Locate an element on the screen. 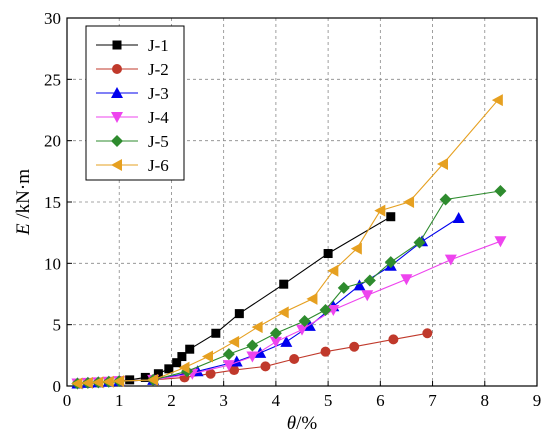 The height and width of the screenshot is (446, 550). y-axis-unit: /kN·m is located at coordinates (23, 196).